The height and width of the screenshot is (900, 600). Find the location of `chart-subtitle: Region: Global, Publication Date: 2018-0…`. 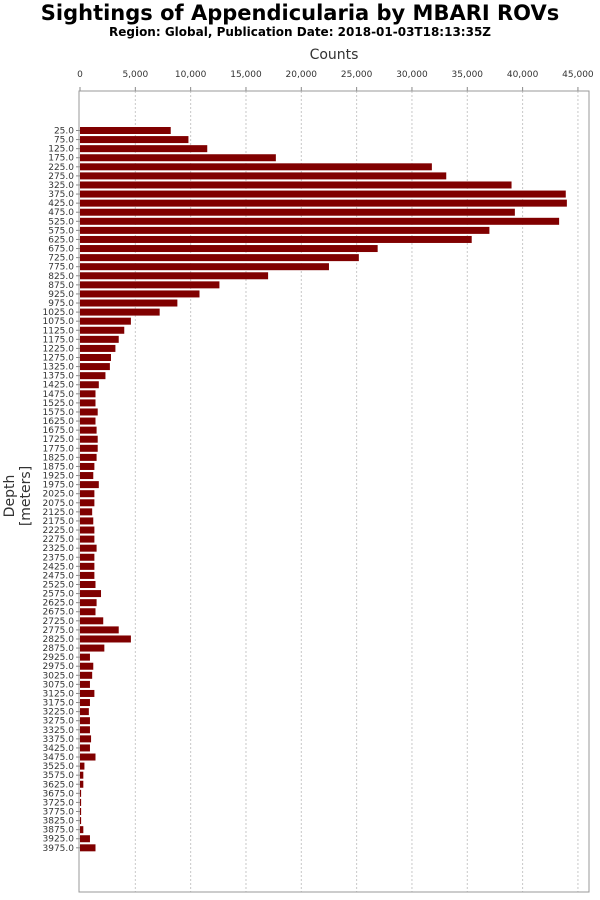

chart-subtitle: Region: Global, Publication Date: 2018-0… is located at coordinates (300, 32).